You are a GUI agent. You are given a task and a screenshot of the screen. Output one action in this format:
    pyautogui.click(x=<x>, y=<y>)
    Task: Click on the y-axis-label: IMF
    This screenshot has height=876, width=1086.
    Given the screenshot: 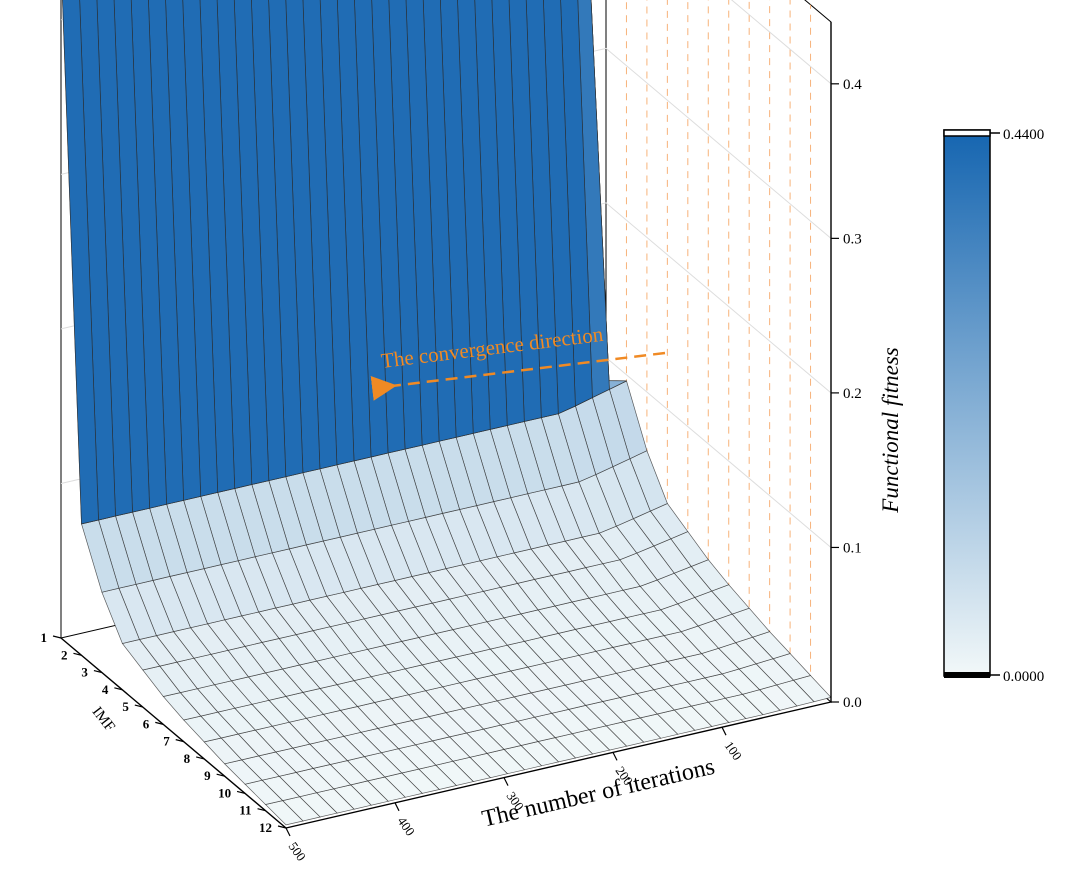 What is the action you would take?
    pyautogui.click(x=103, y=719)
    